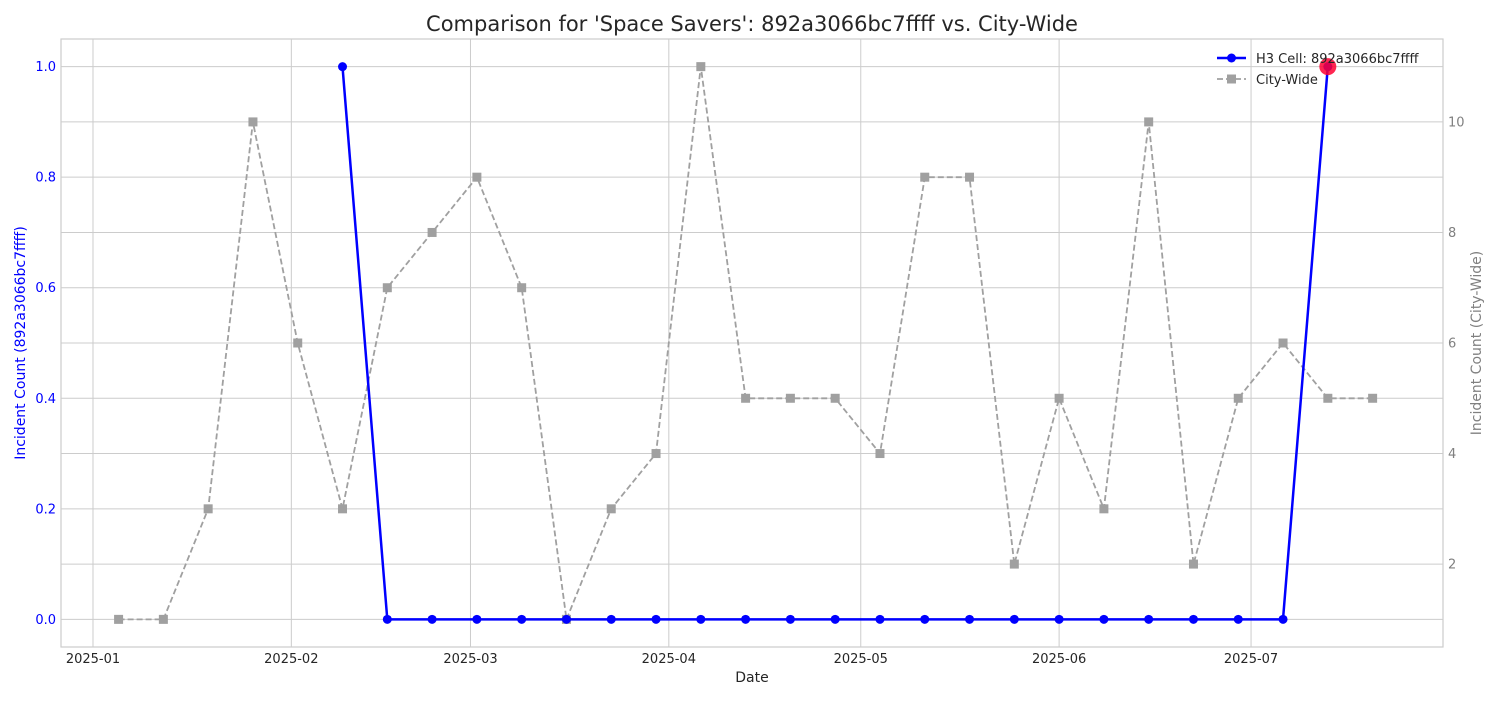 This screenshot has width=1500, height=704. I want to click on y-left-tick-label: 1.0, so click(45, 67).